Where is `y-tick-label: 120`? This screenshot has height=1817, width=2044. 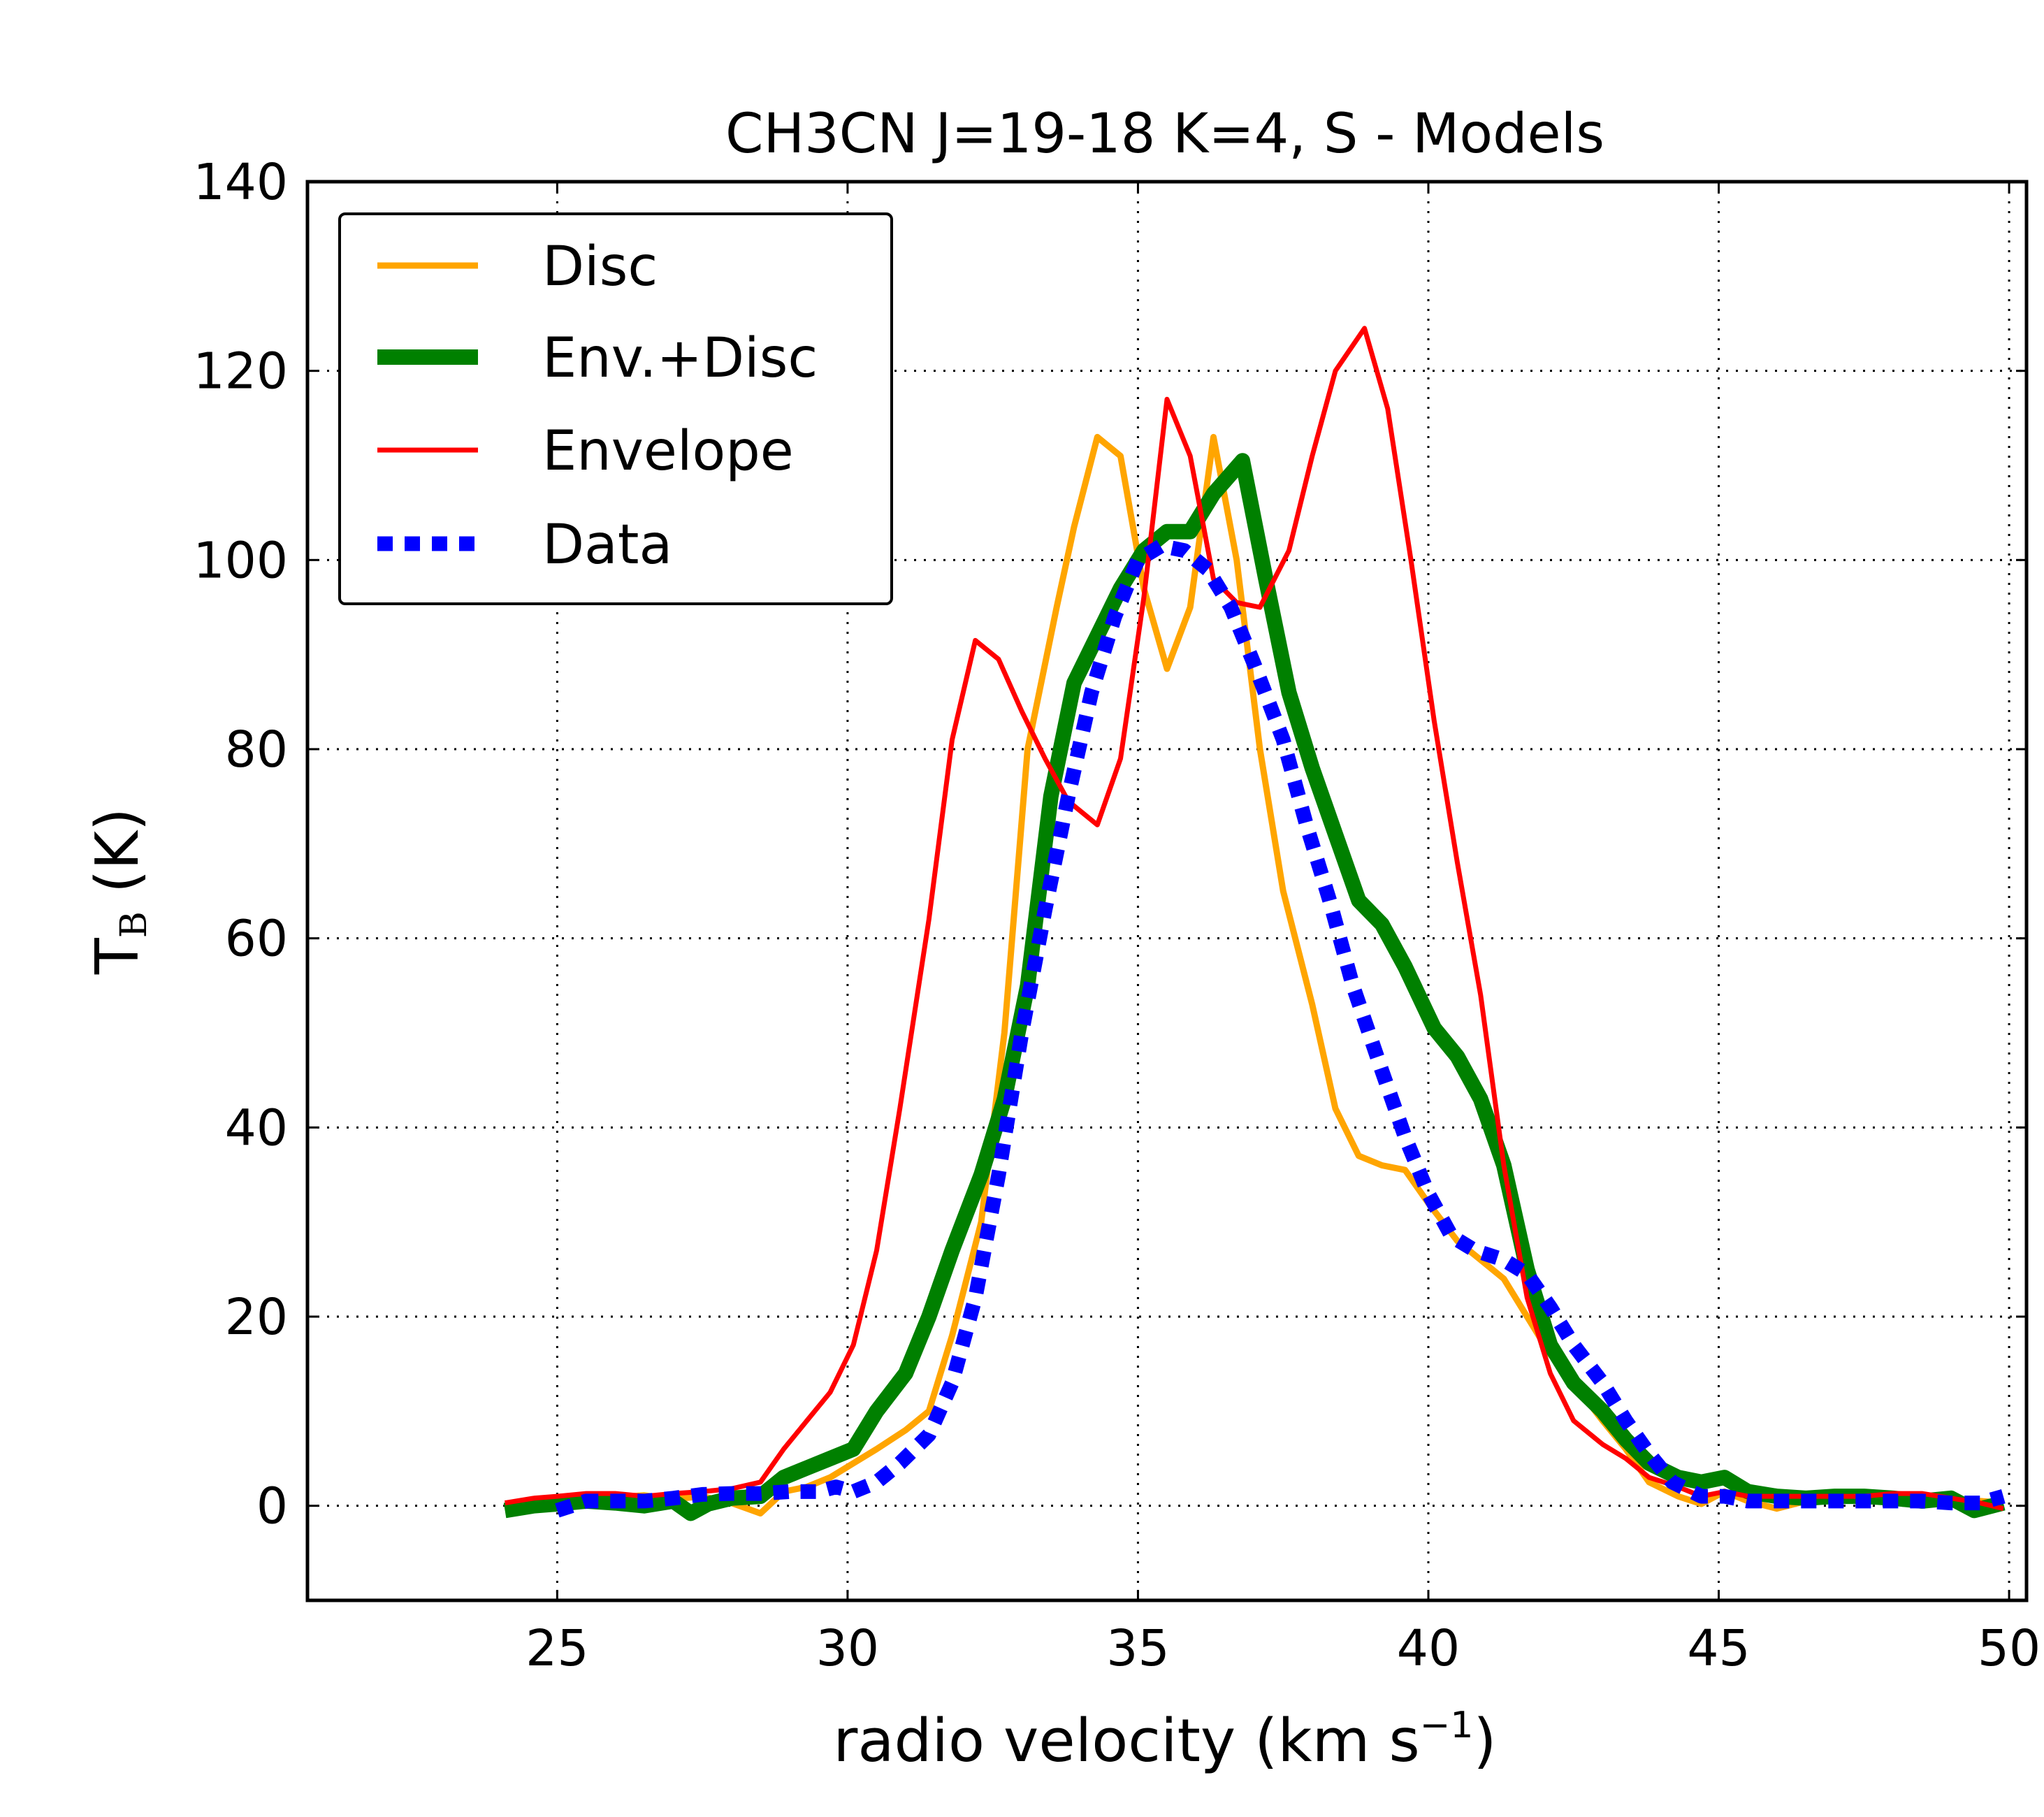 y-tick-label: 120 is located at coordinates (240, 371).